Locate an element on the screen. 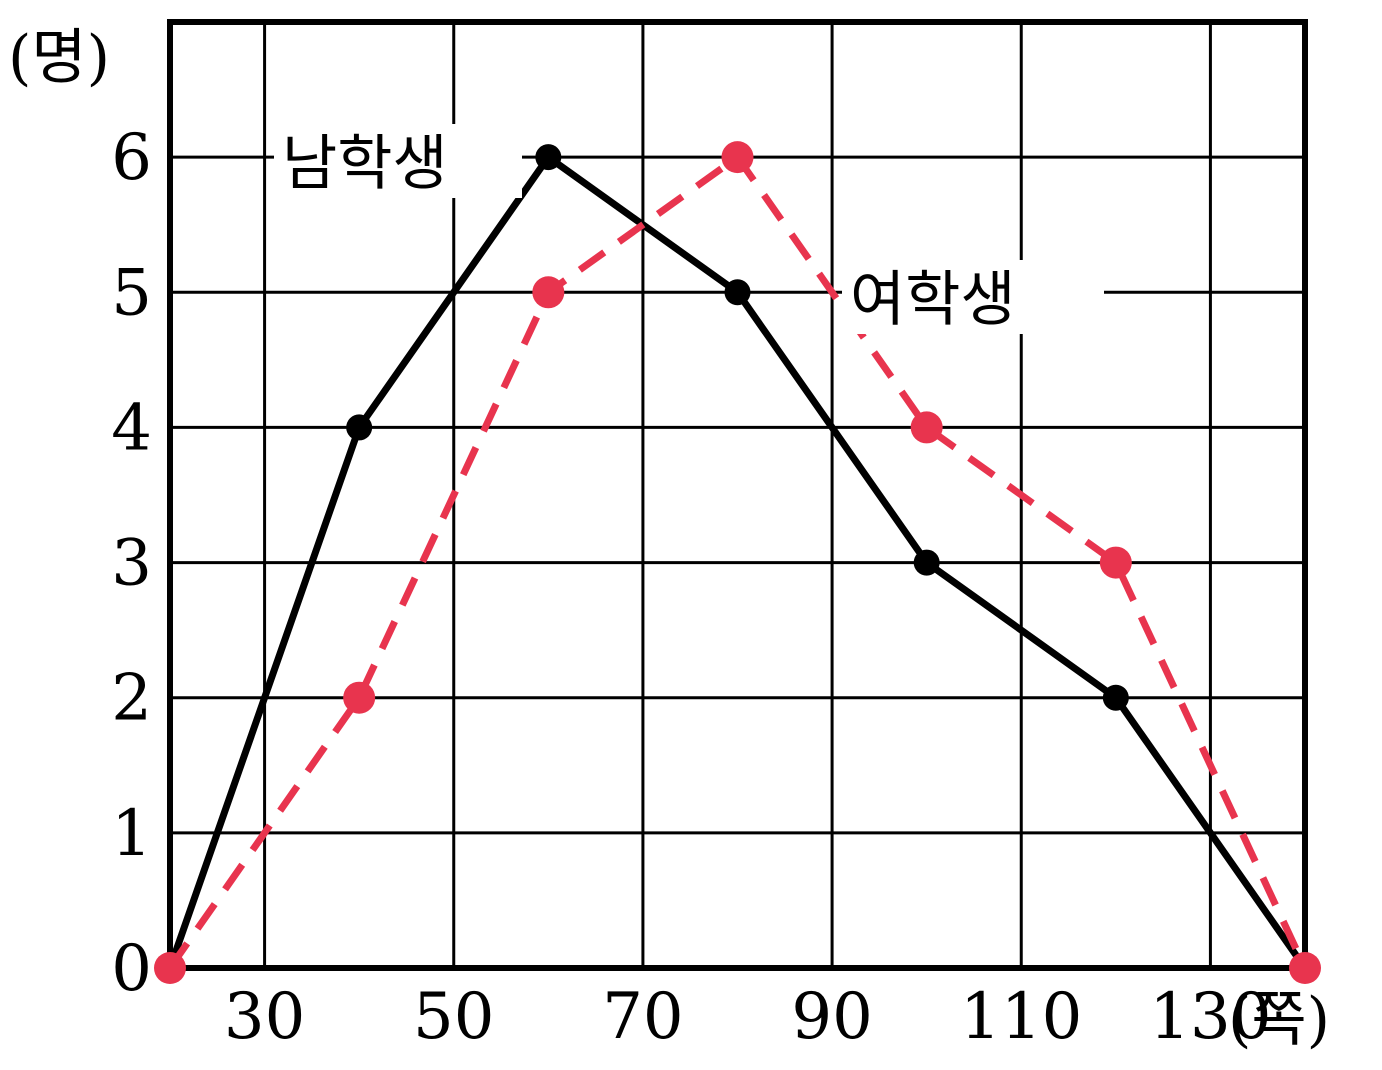 The image size is (1382, 1070). x-unit-label: (쪽) is located at coordinates (1279, 1020).